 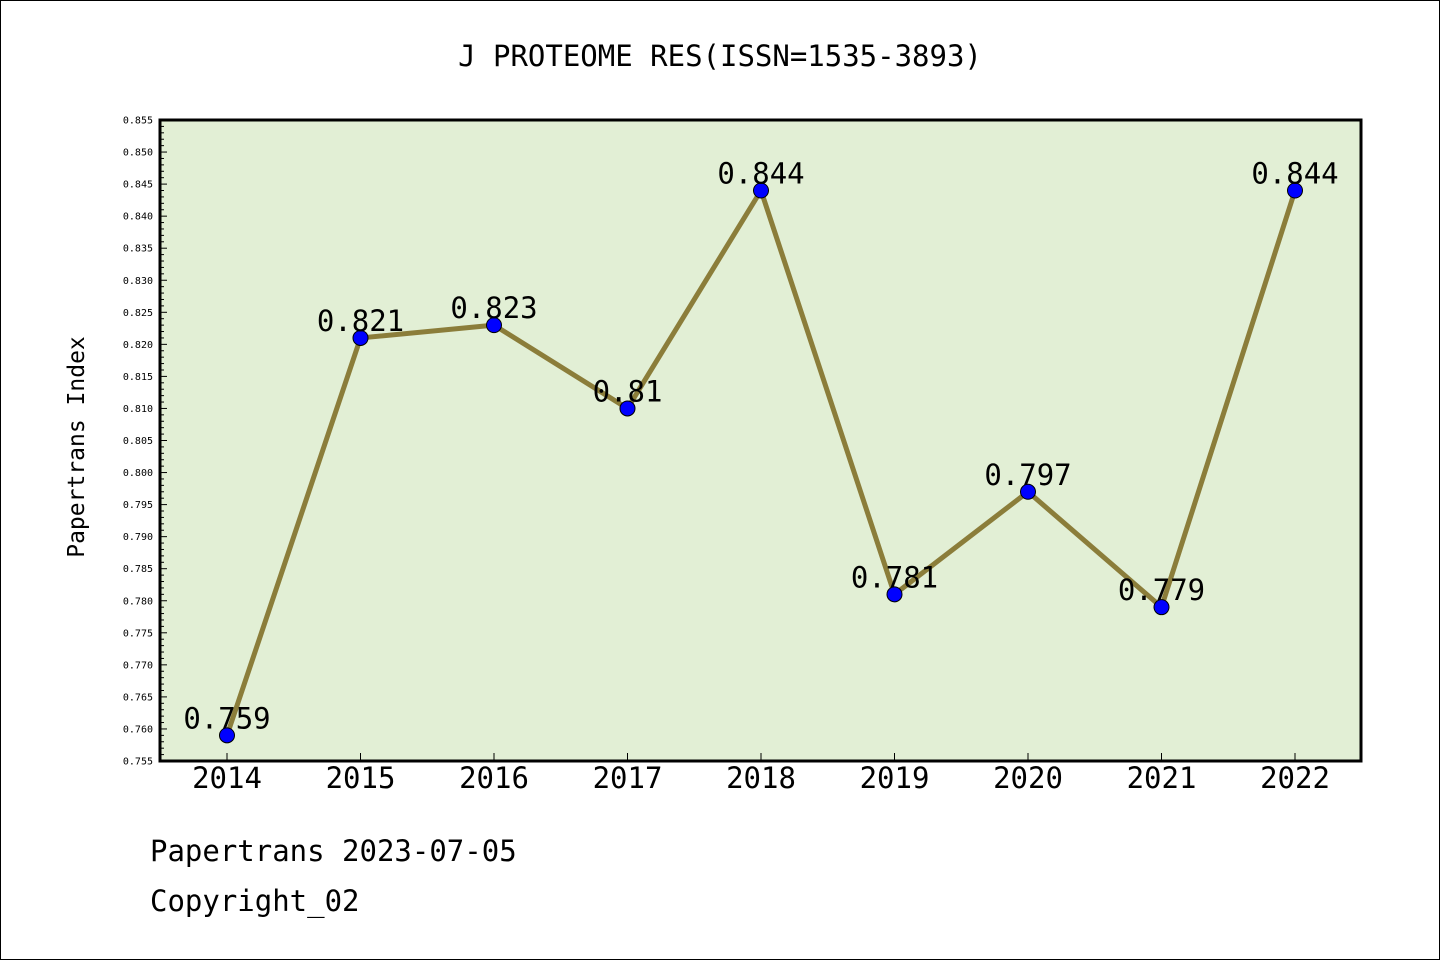 What do you see at coordinates (227, 778) in the screenshot?
I see `x-tick-label: 2014` at bounding box center [227, 778].